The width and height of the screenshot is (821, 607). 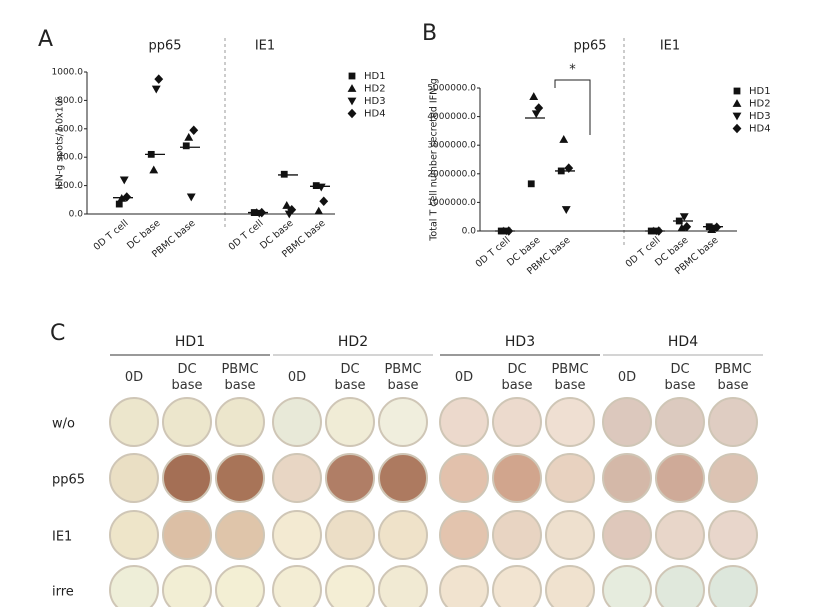 I want to click on y-tick-label: 3000000.0, so click(x=451, y=146).